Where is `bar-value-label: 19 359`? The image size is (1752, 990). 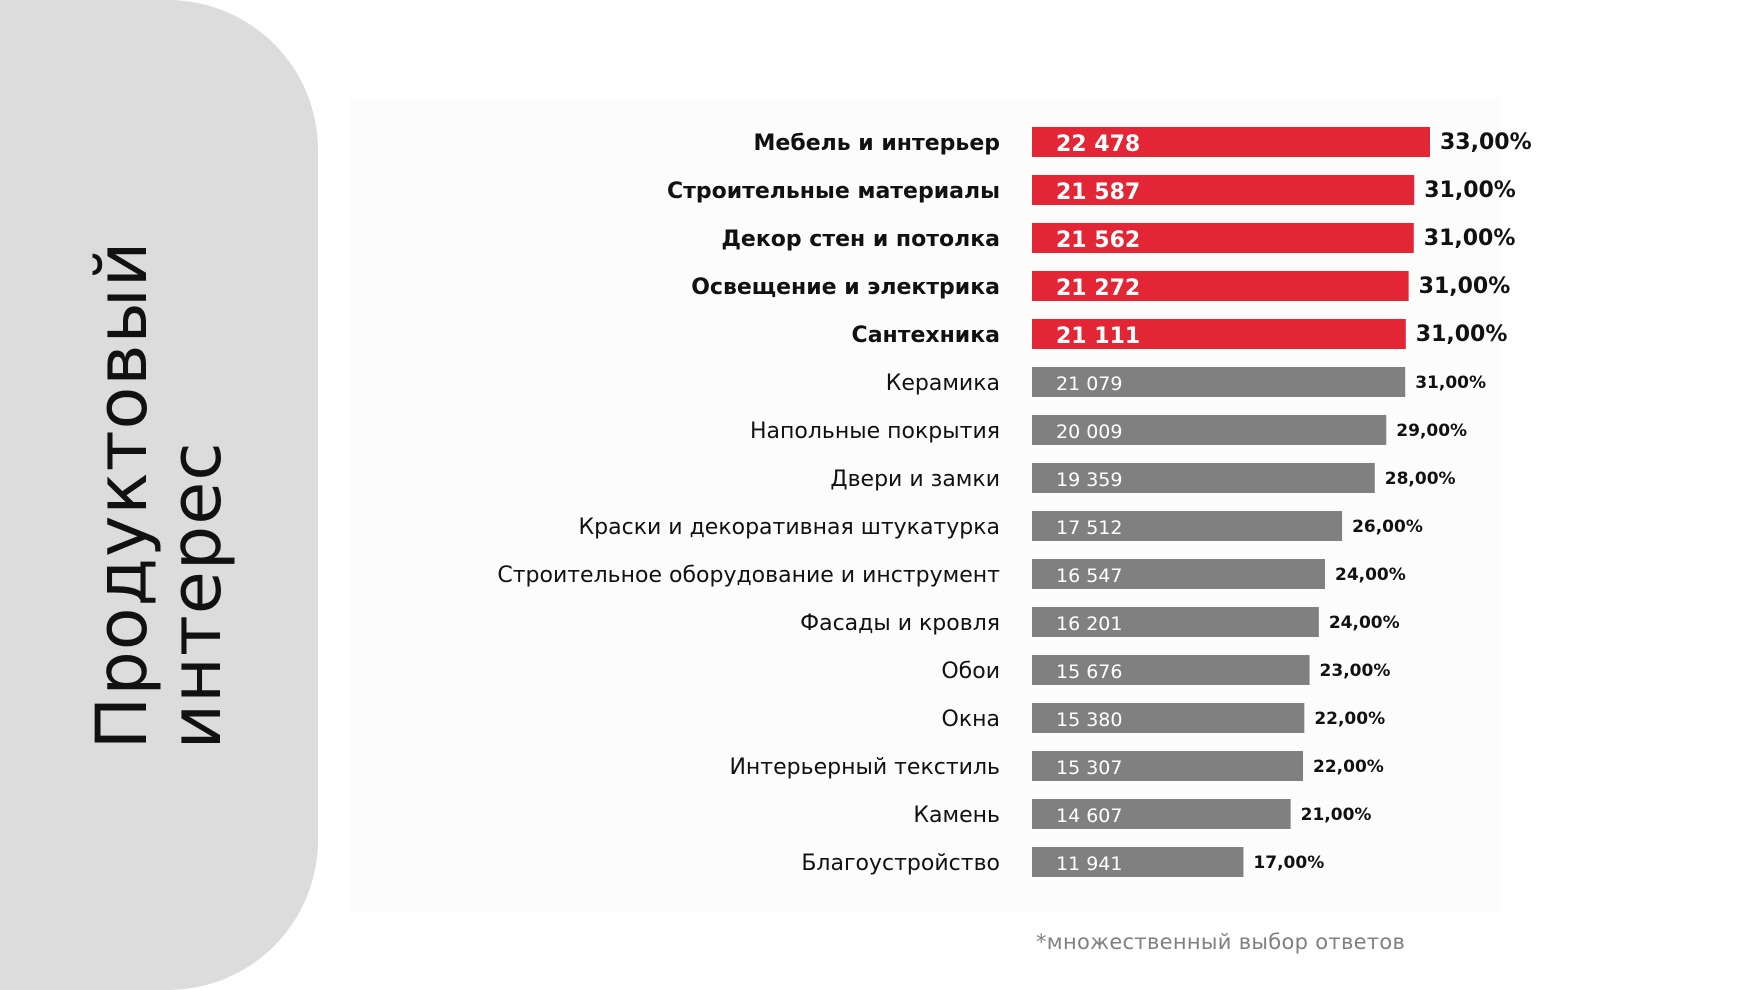 bar-value-label: 19 359 is located at coordinates (1089, 480).